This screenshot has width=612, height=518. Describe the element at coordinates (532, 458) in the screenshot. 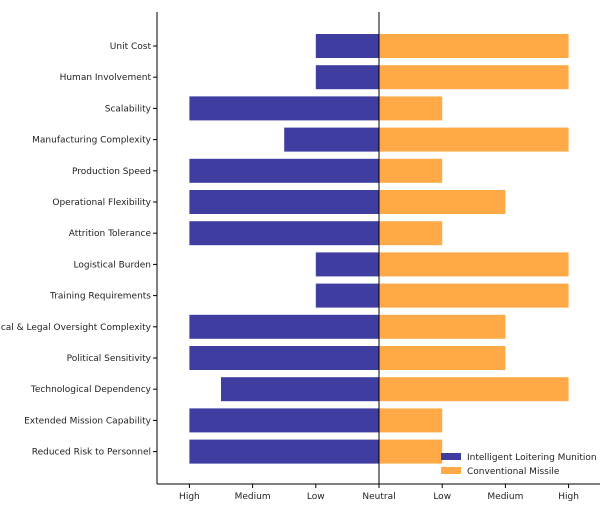

I see `legend-label: Intelligent Loitering Munition` at that location.